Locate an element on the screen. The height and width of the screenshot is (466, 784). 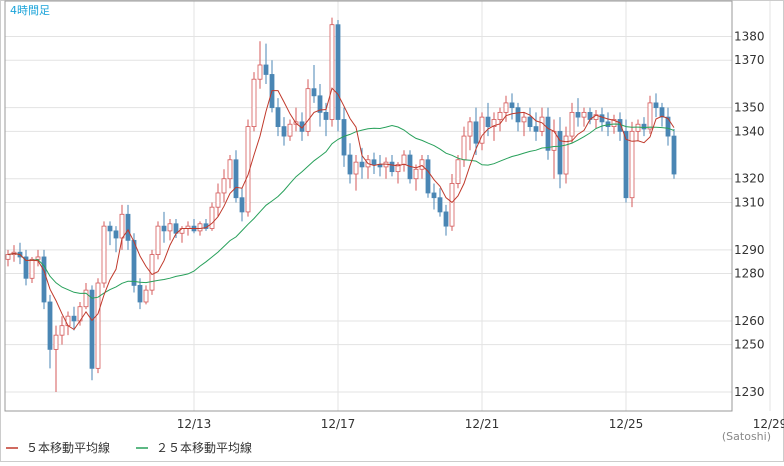
y-tick-label: 1370 is located at coordinates (749, 60).